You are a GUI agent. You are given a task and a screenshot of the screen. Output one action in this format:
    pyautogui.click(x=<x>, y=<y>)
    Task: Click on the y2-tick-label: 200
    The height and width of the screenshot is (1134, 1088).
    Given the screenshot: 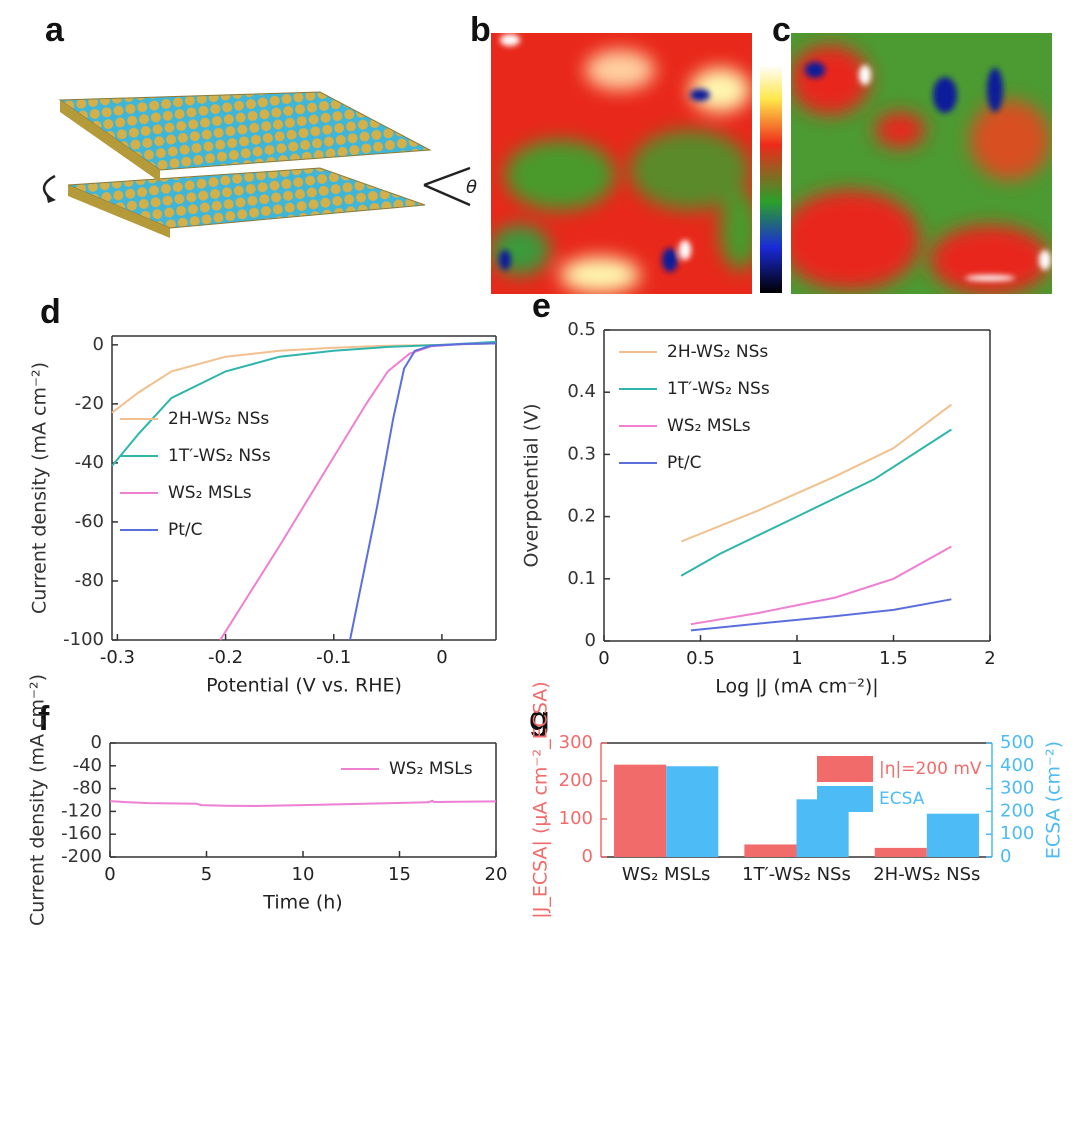 What is the action you would take?
    pyautogui.click(x=1017, y=810)
    